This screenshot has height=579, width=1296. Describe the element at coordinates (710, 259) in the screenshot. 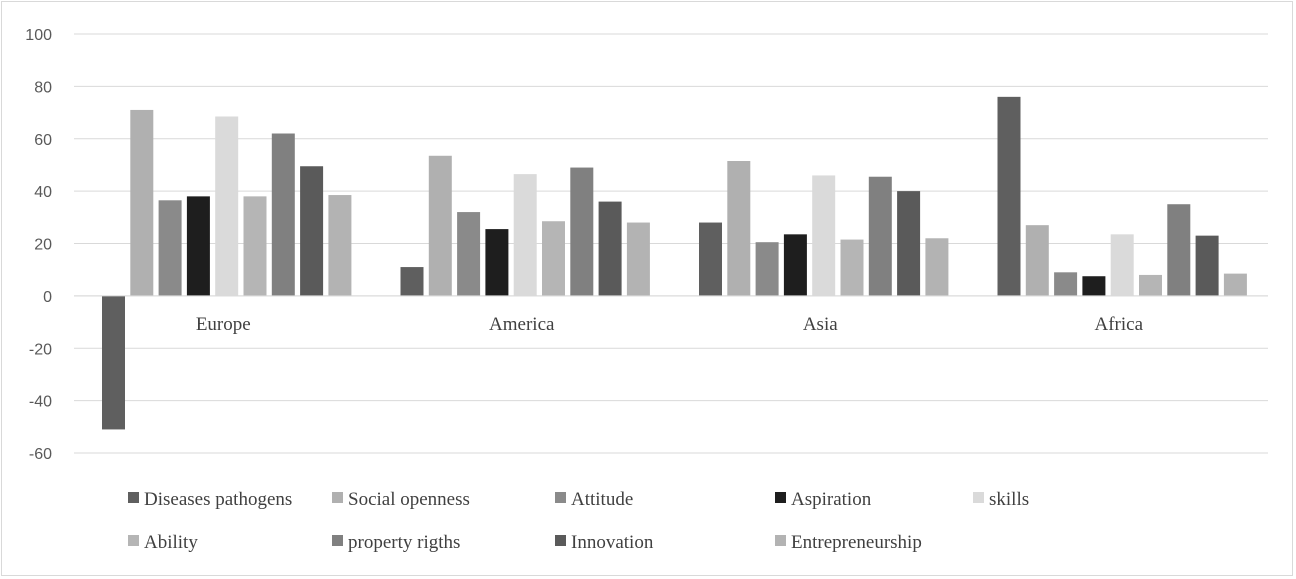

I see `bar-diseases-pathogens-asia` at that location.